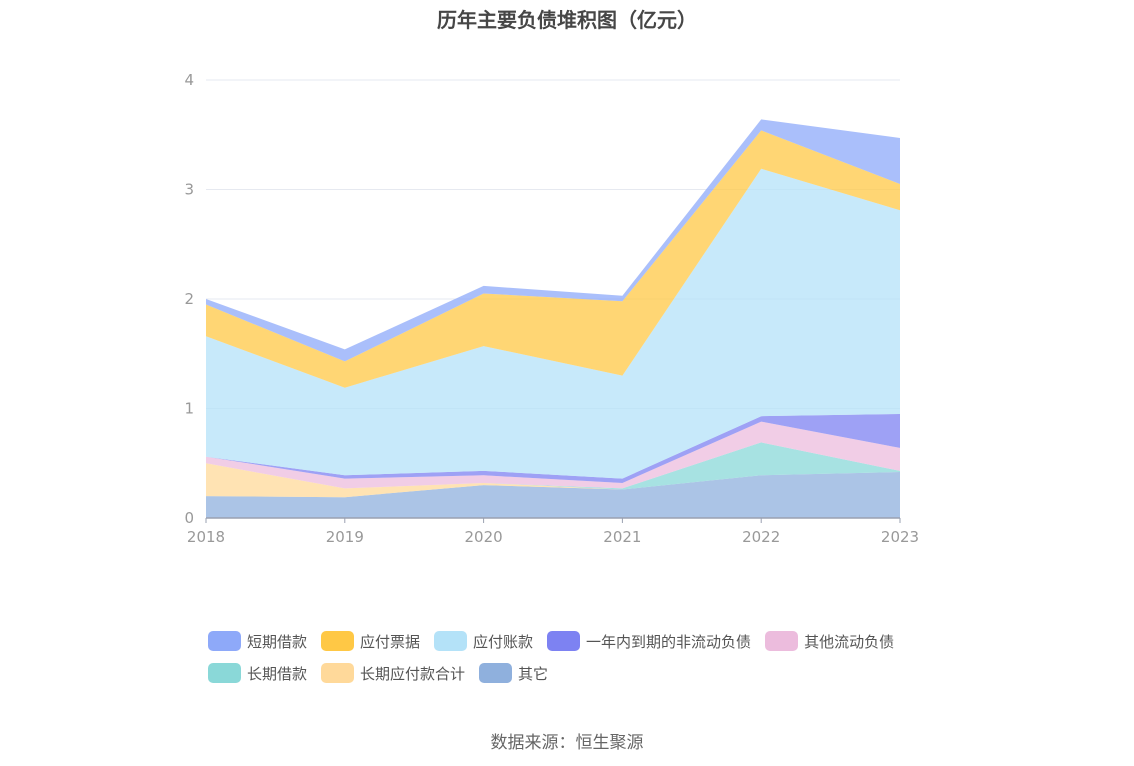  I want to click on y-tick-label: 4, so click(189, 80).